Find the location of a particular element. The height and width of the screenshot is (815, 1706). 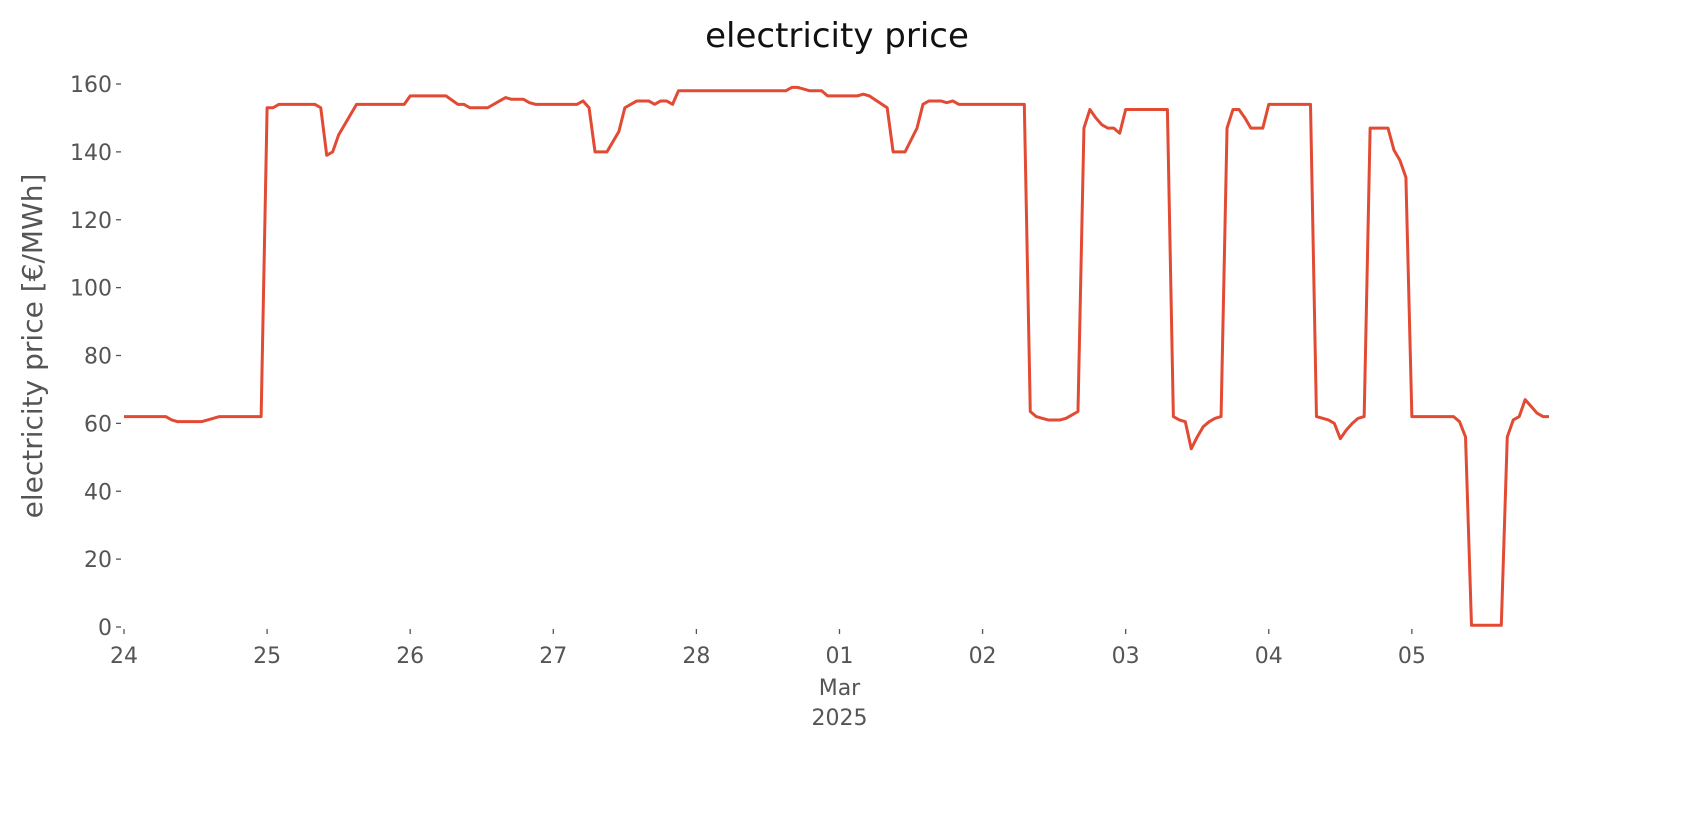

x-tick-label: 05 is located at coordinates (1412, 656).